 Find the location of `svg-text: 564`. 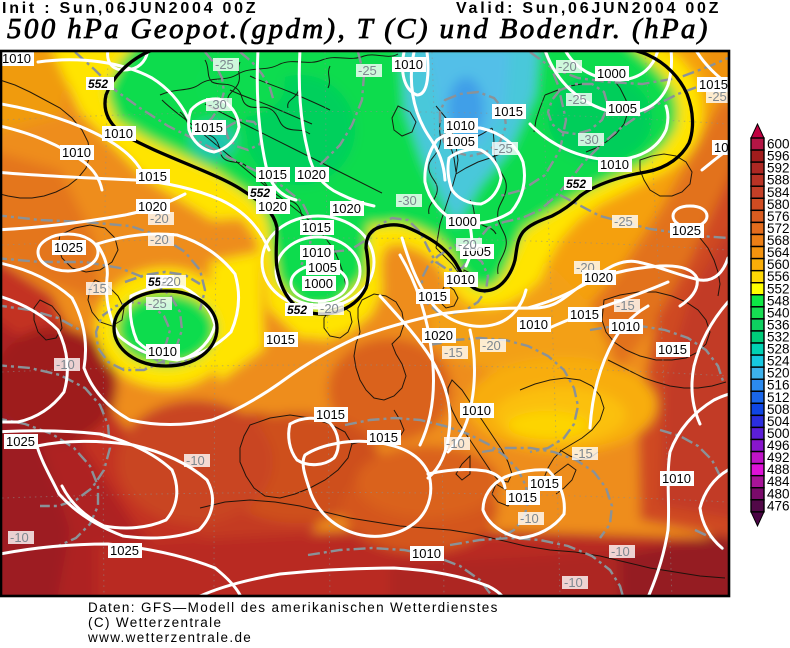

svg-text: 564 is located at coordinates (778, 252).